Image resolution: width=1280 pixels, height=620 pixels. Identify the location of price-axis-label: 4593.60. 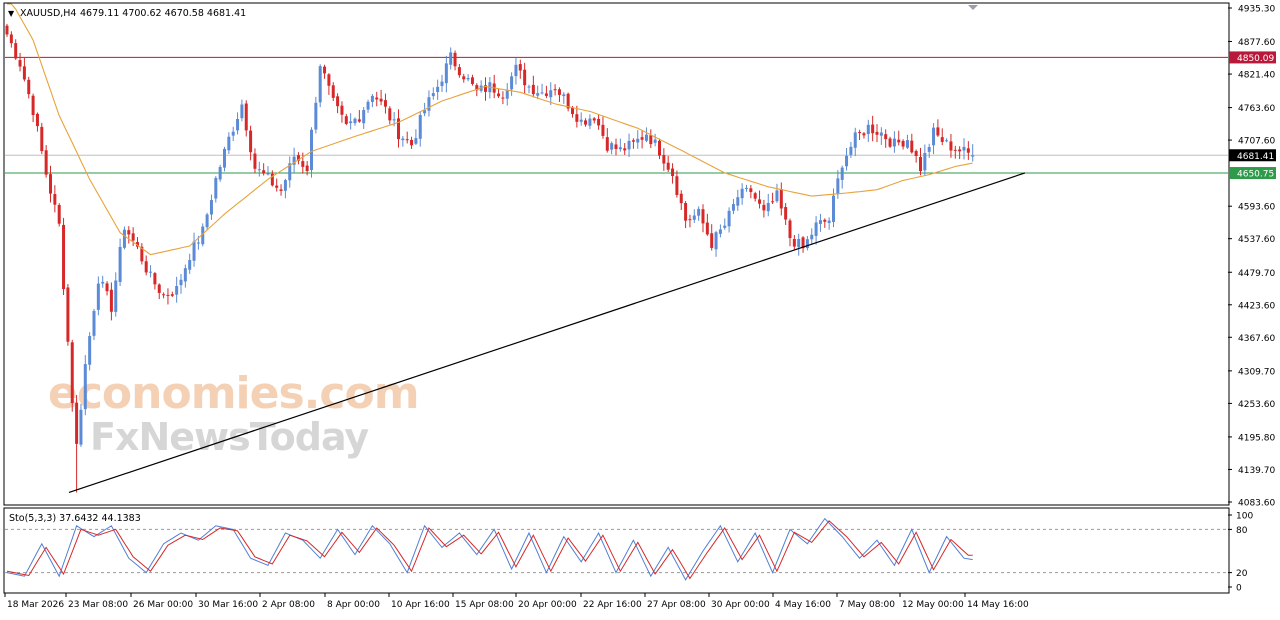
(1256, 208).